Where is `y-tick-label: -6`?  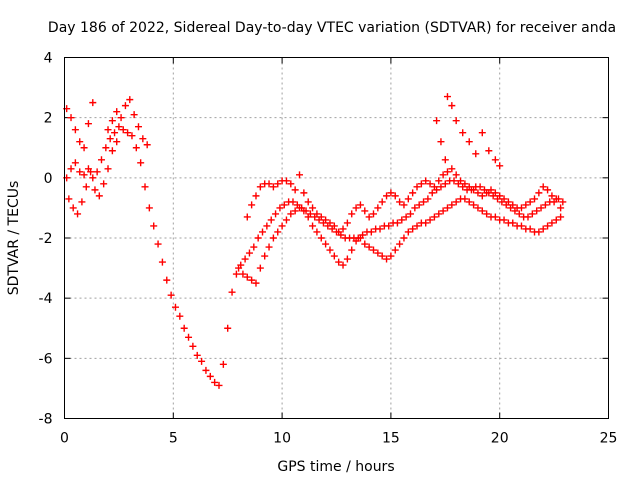 y-tick-label: -6 is located at coordinates (46, 359).